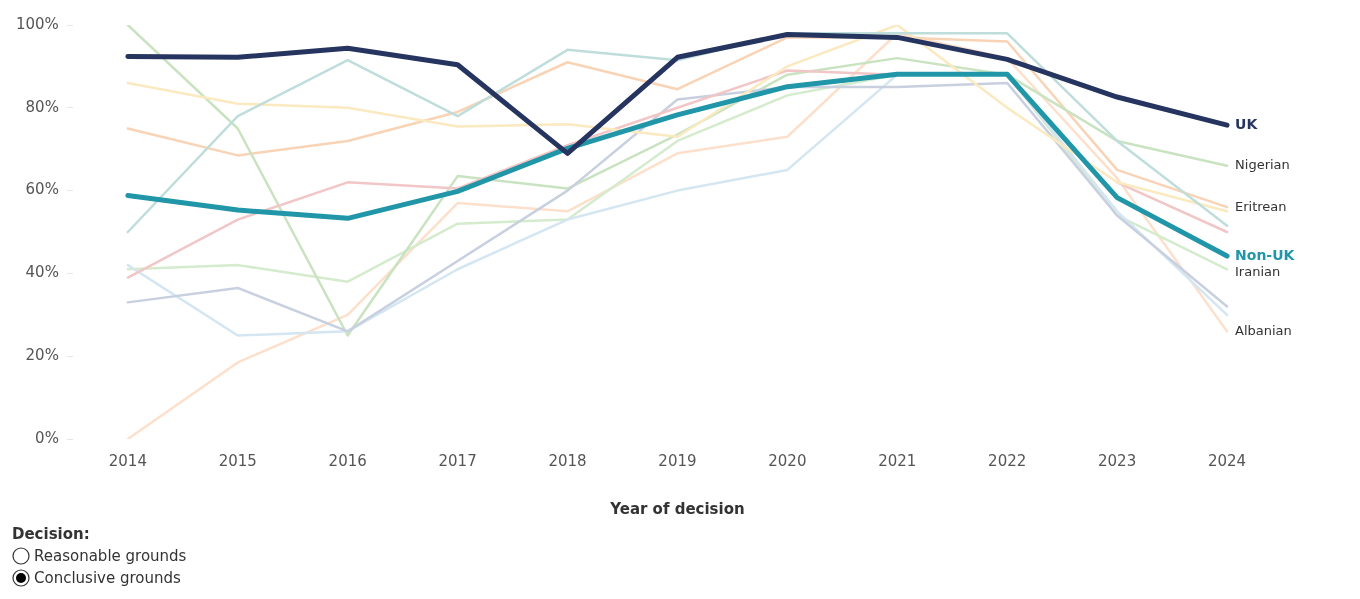 The height and width of the screenshot is (599, 1360). Describe the element at coordinates (677, 508) in the screenshot. I see `x-axis-title: Year of decision` at that location.